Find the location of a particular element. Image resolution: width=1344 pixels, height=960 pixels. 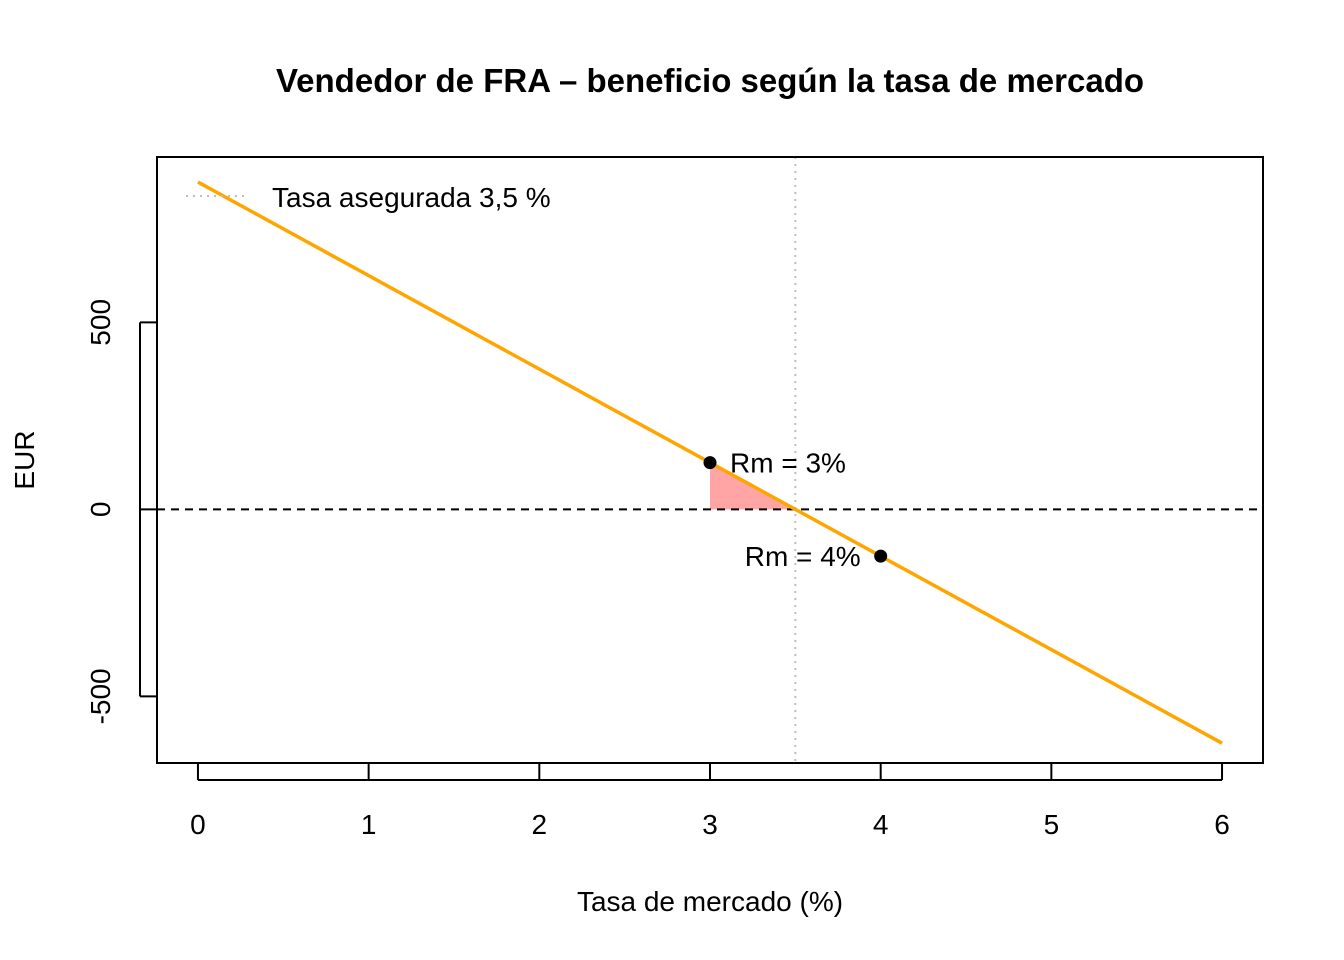

x-tick-label: 0 is located at coordinates (198, 824).